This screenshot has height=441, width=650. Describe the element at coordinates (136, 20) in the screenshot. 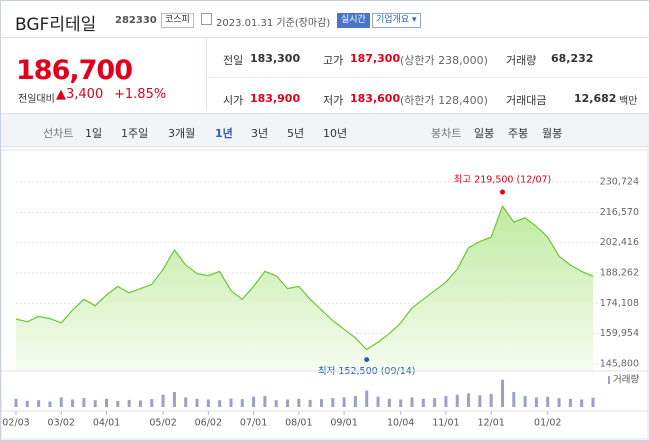

I see `stock-code: 282330` at that location.